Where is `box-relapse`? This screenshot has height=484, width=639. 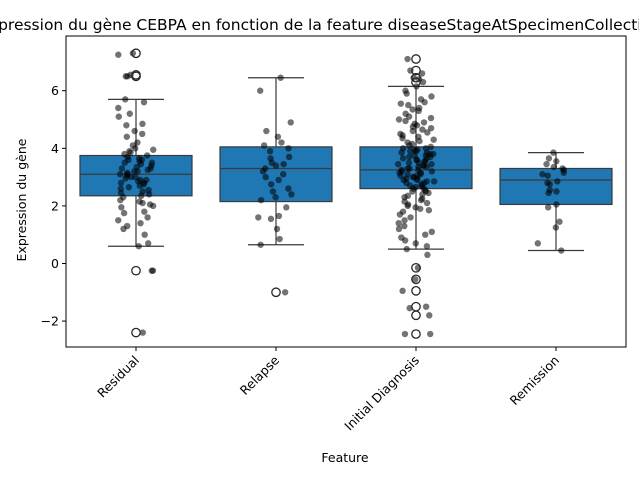 box-relapse is located at coordinates (276, 174).